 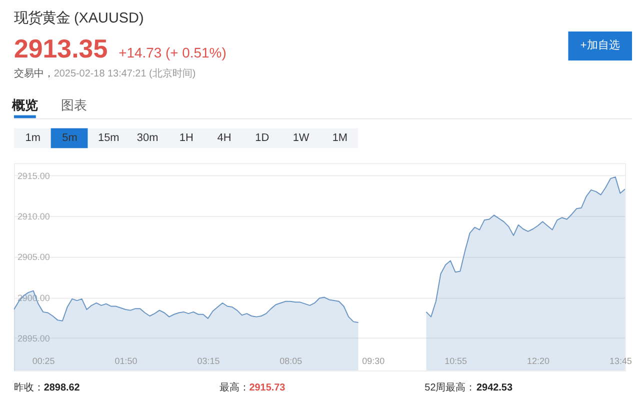 What do you see at coordinates (33, 216) in the screenshot?
I see `y-tick-label: 2910.00` at bounding box center [33, 216].